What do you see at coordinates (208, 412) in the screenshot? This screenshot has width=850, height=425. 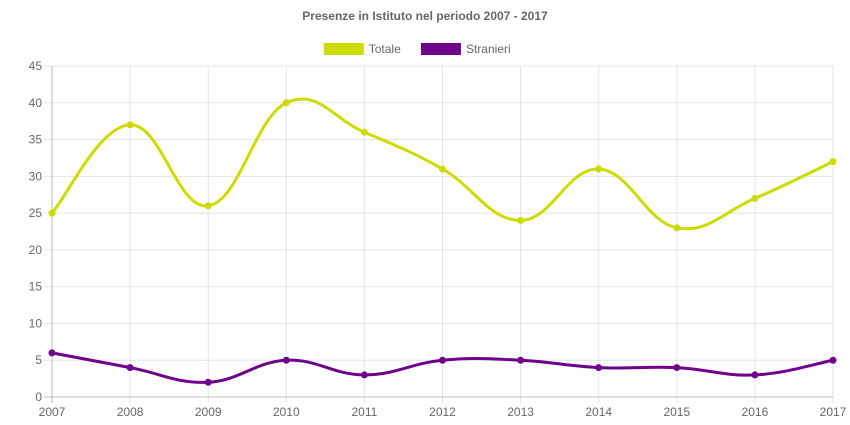 I see `x-tick-label: 2009` at bounding box center [208, 412].